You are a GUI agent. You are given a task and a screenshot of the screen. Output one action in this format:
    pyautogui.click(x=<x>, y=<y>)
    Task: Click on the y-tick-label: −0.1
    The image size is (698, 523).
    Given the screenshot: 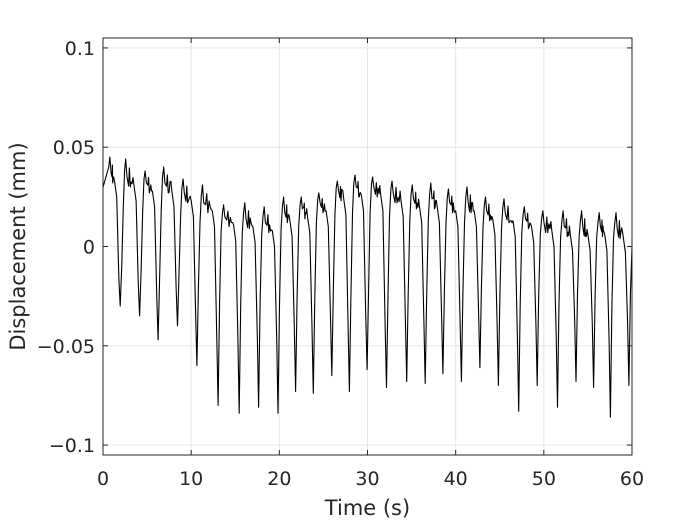 What is the action you would take?
    pyautogui.click(x=72, y=446)
    